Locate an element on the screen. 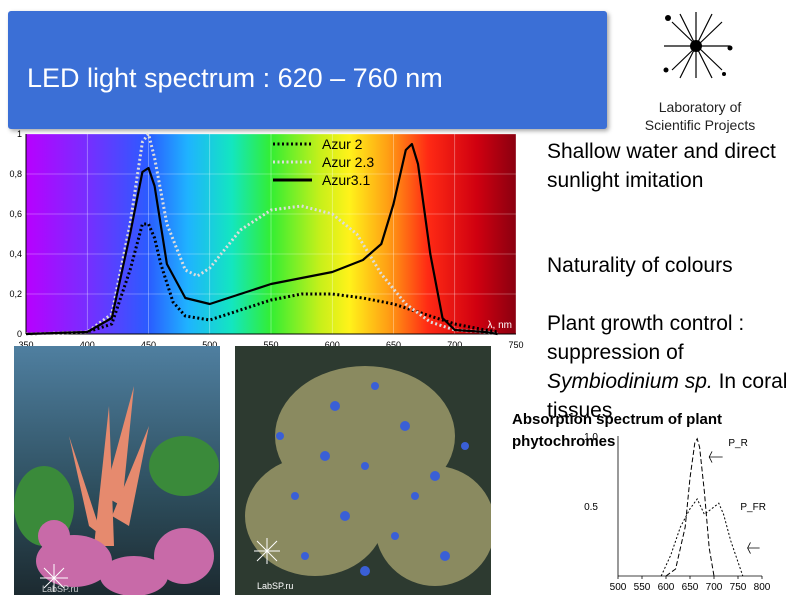 This screenshot has width=794, height=595. phytochrome-chart: 500 550 600 650 700 750 800 0.5 1.0 P_R P_FR is located at coordinates (677, 512).